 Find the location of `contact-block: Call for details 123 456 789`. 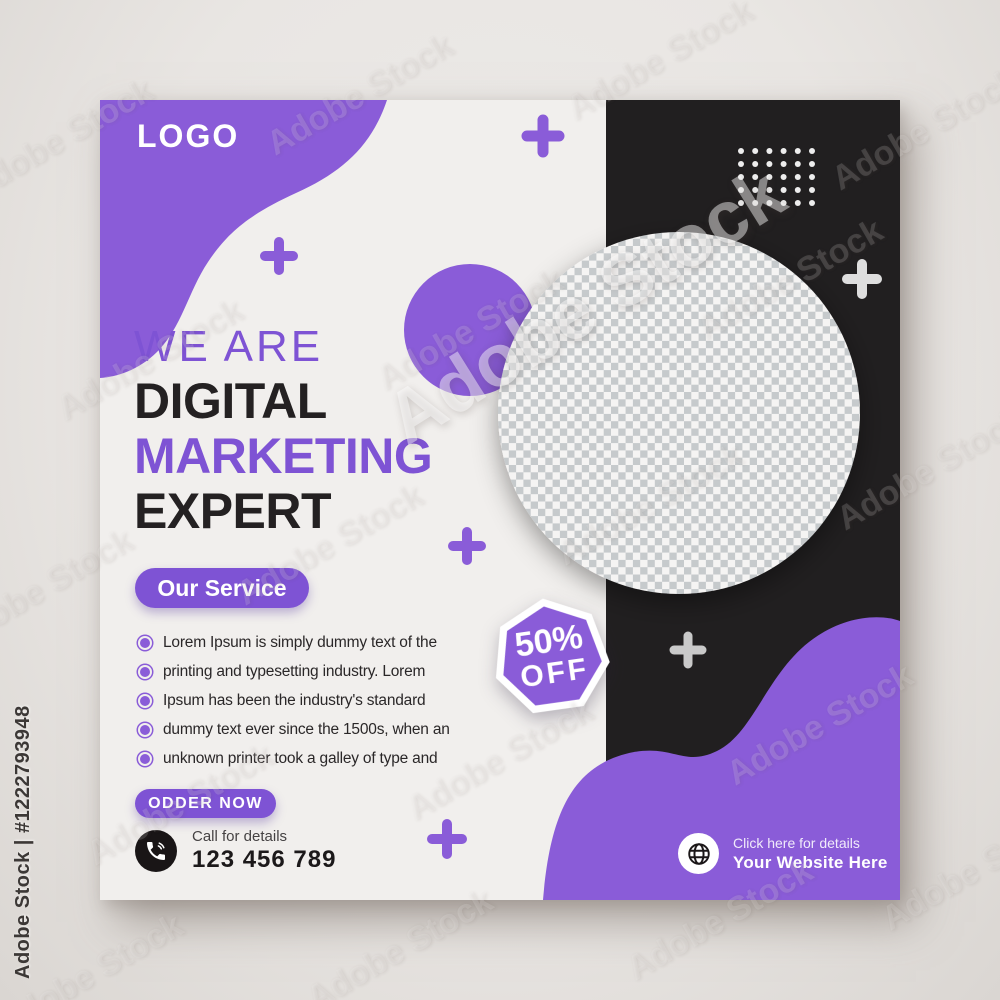

contact-block: Call for details 123 456 789 is located at coordinates (235, 851).